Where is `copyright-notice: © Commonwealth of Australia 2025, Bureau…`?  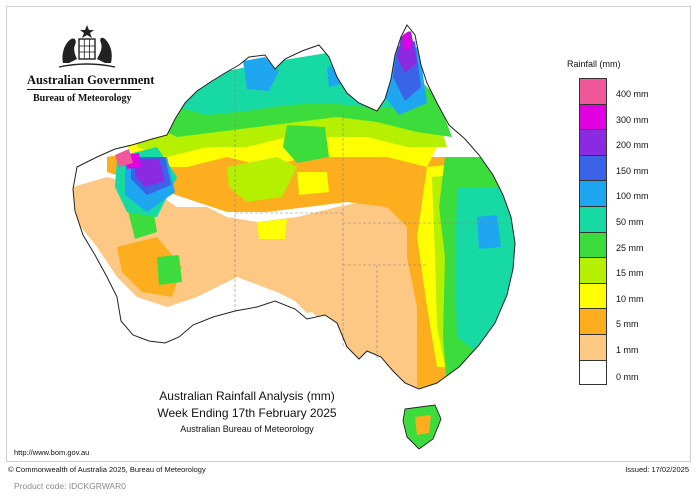 copyright-notice: © Commonwealth of Australia 2025, Bureau… is located at coordinates (107, 469).